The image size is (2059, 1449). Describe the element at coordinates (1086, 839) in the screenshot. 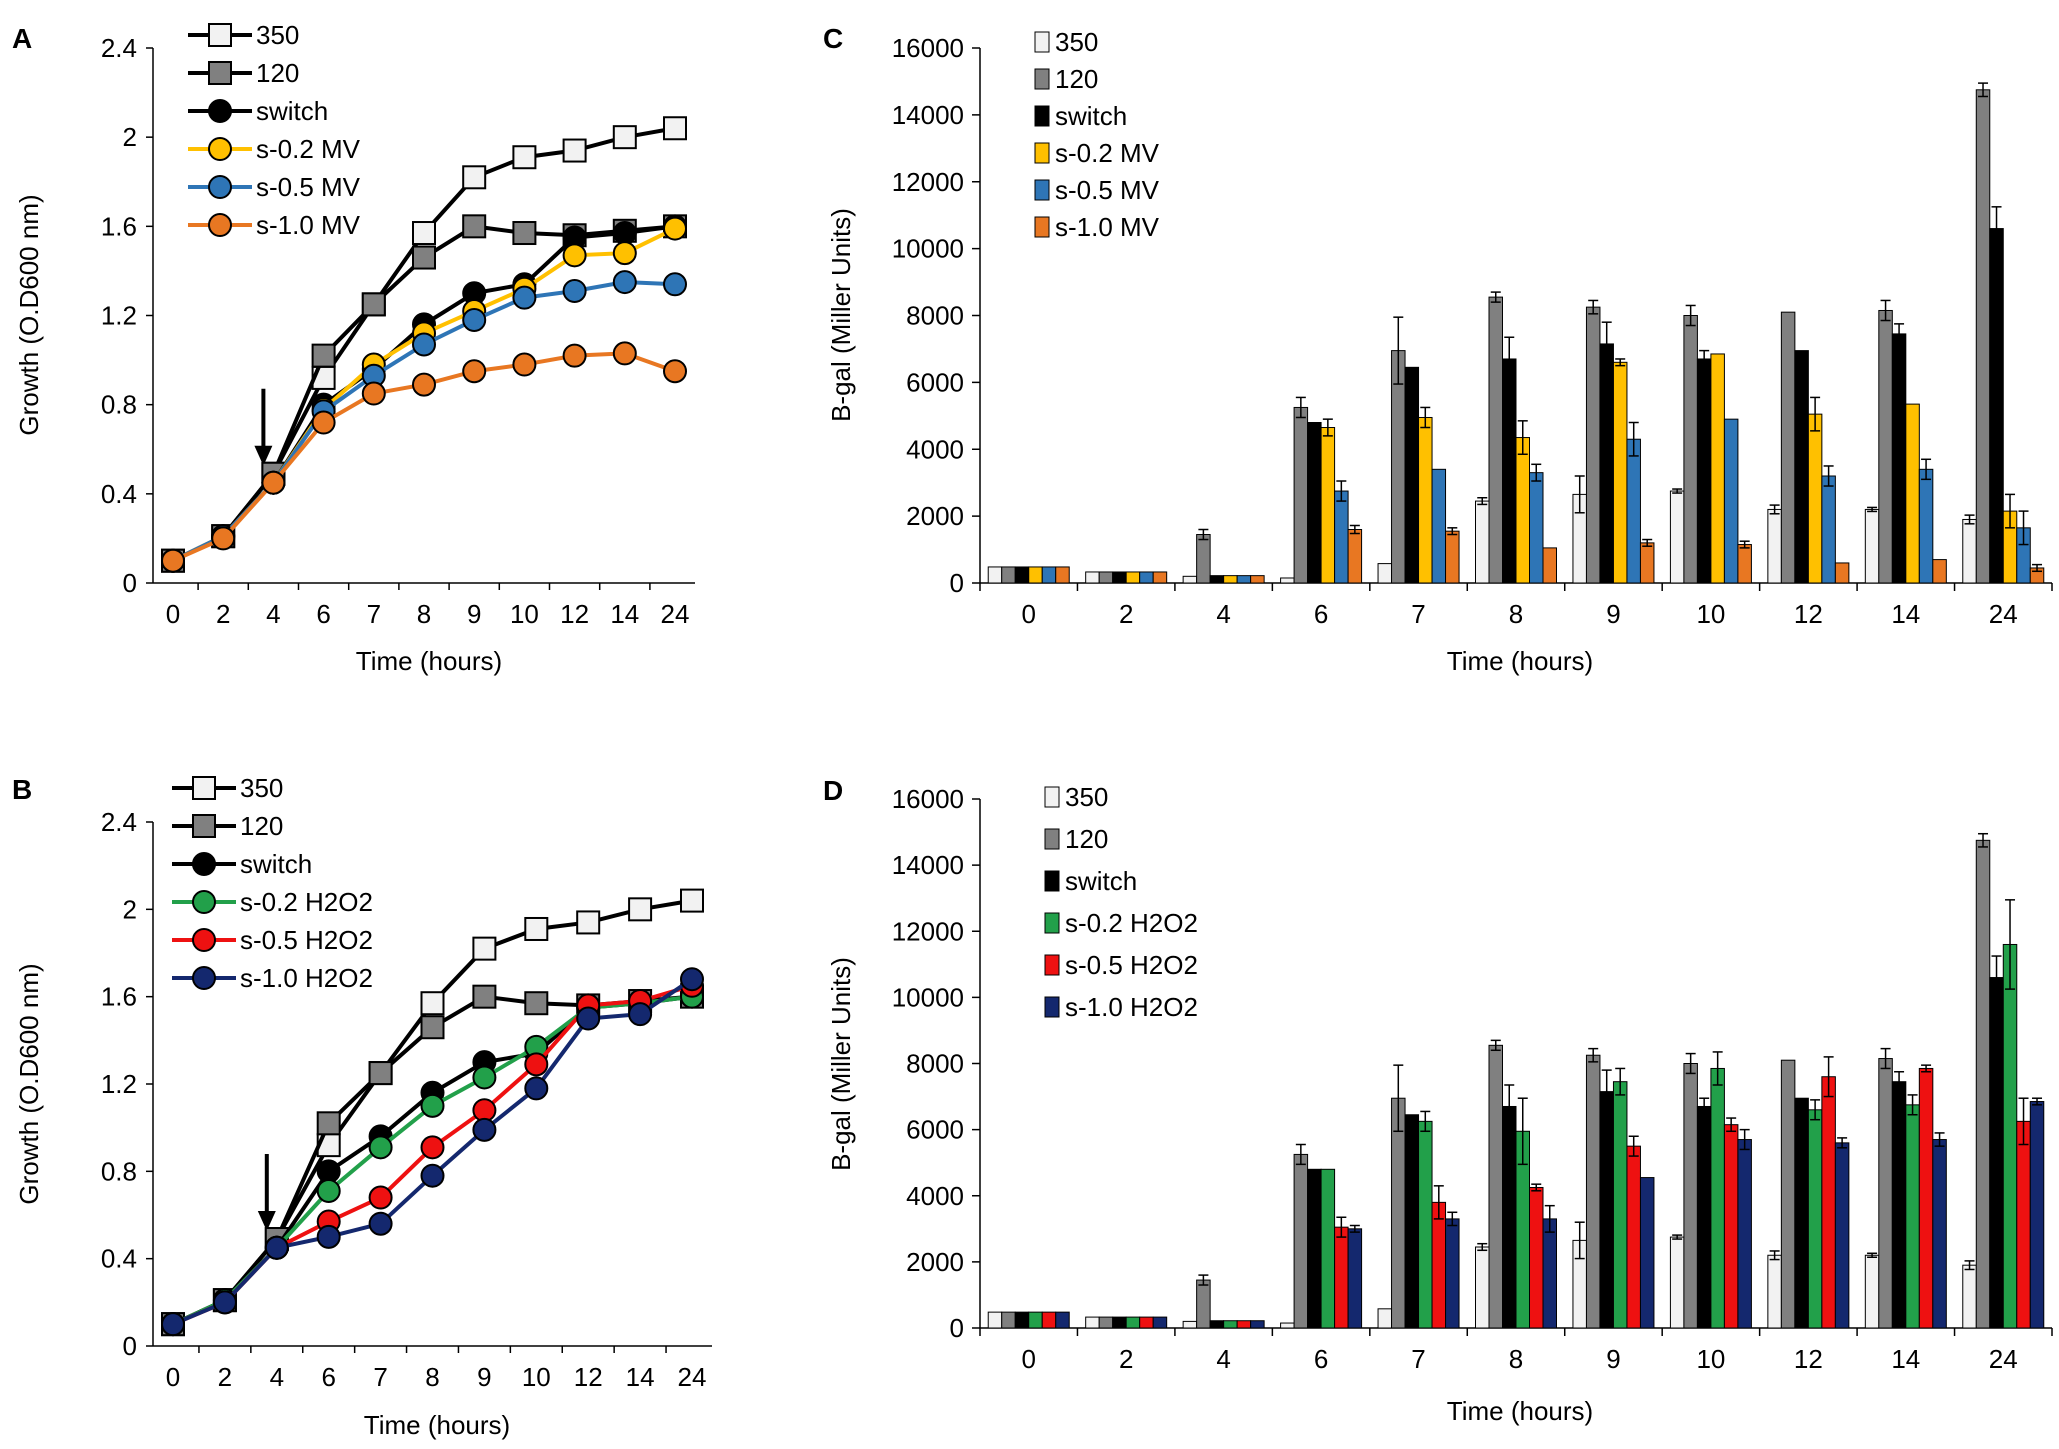

I see `legend-label: 120` at that location.